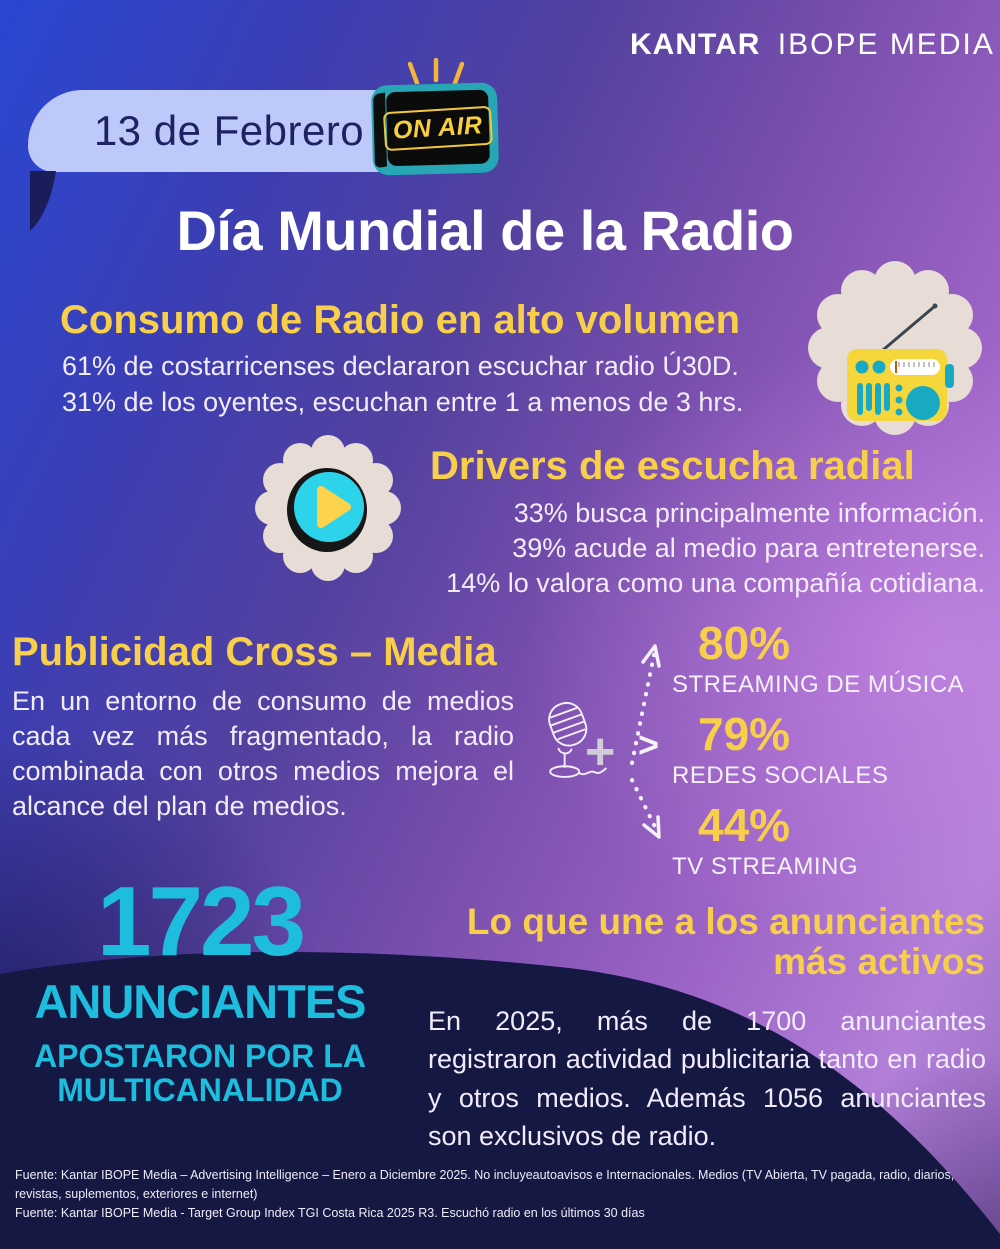 This screenshot has width=1000, height=1249. I want to click on stat-label: TV STREAMING, so click(765, 866).